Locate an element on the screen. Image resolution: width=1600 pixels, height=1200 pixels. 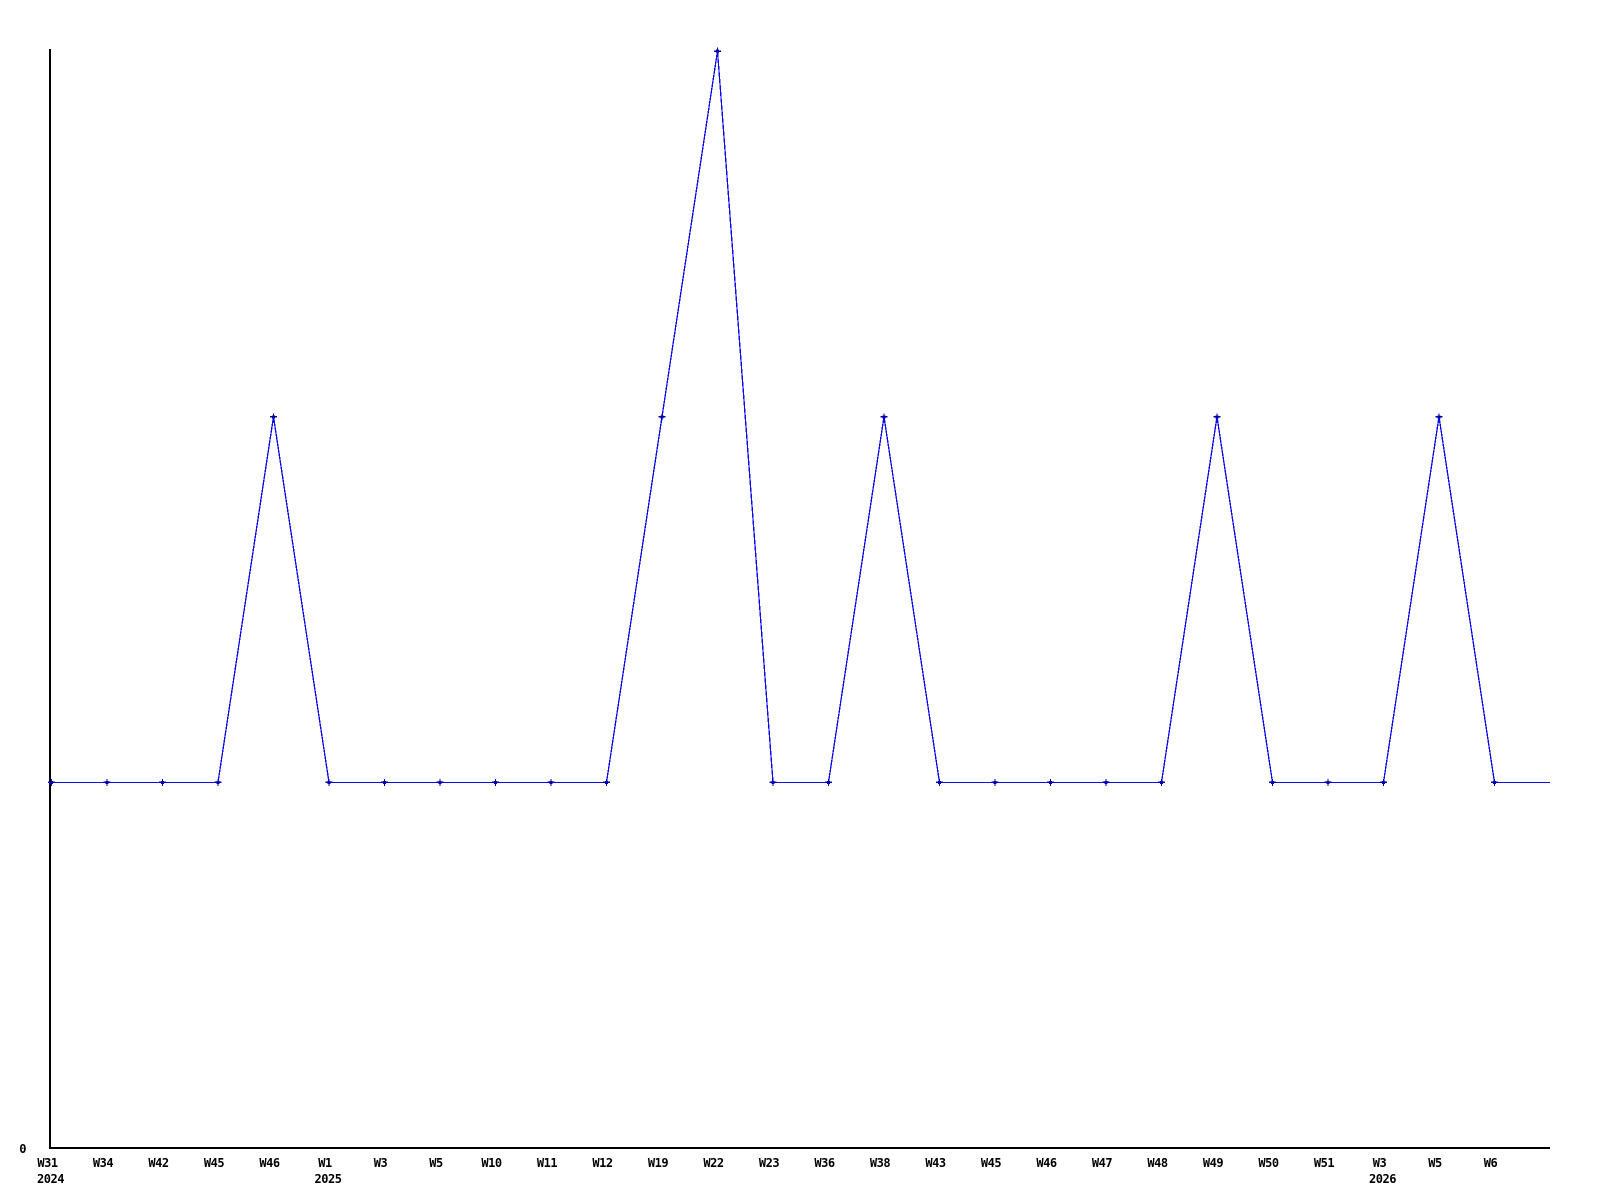
x-tick-label: W22 is located at coordinates (713, 1163).